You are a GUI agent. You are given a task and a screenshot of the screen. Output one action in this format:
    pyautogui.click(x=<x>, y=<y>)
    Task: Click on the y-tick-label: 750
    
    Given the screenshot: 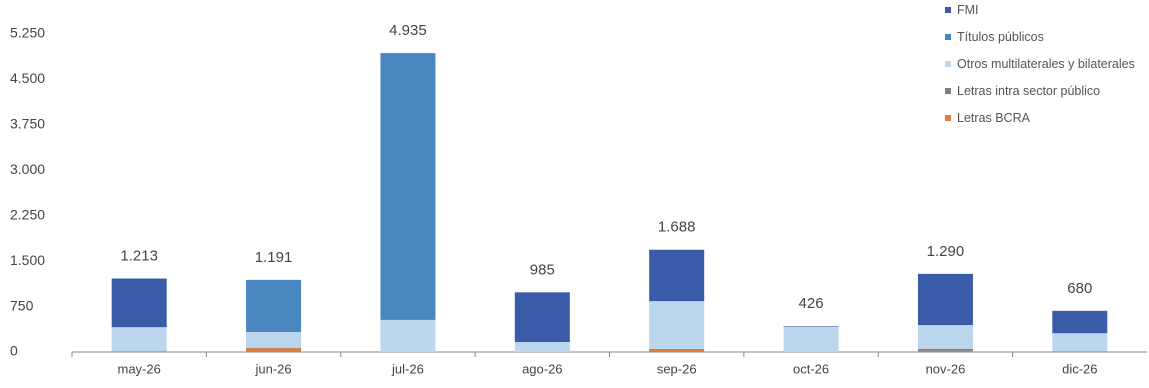 What is the action you would take?
    pyautogui.click(x=22, y=305)
    